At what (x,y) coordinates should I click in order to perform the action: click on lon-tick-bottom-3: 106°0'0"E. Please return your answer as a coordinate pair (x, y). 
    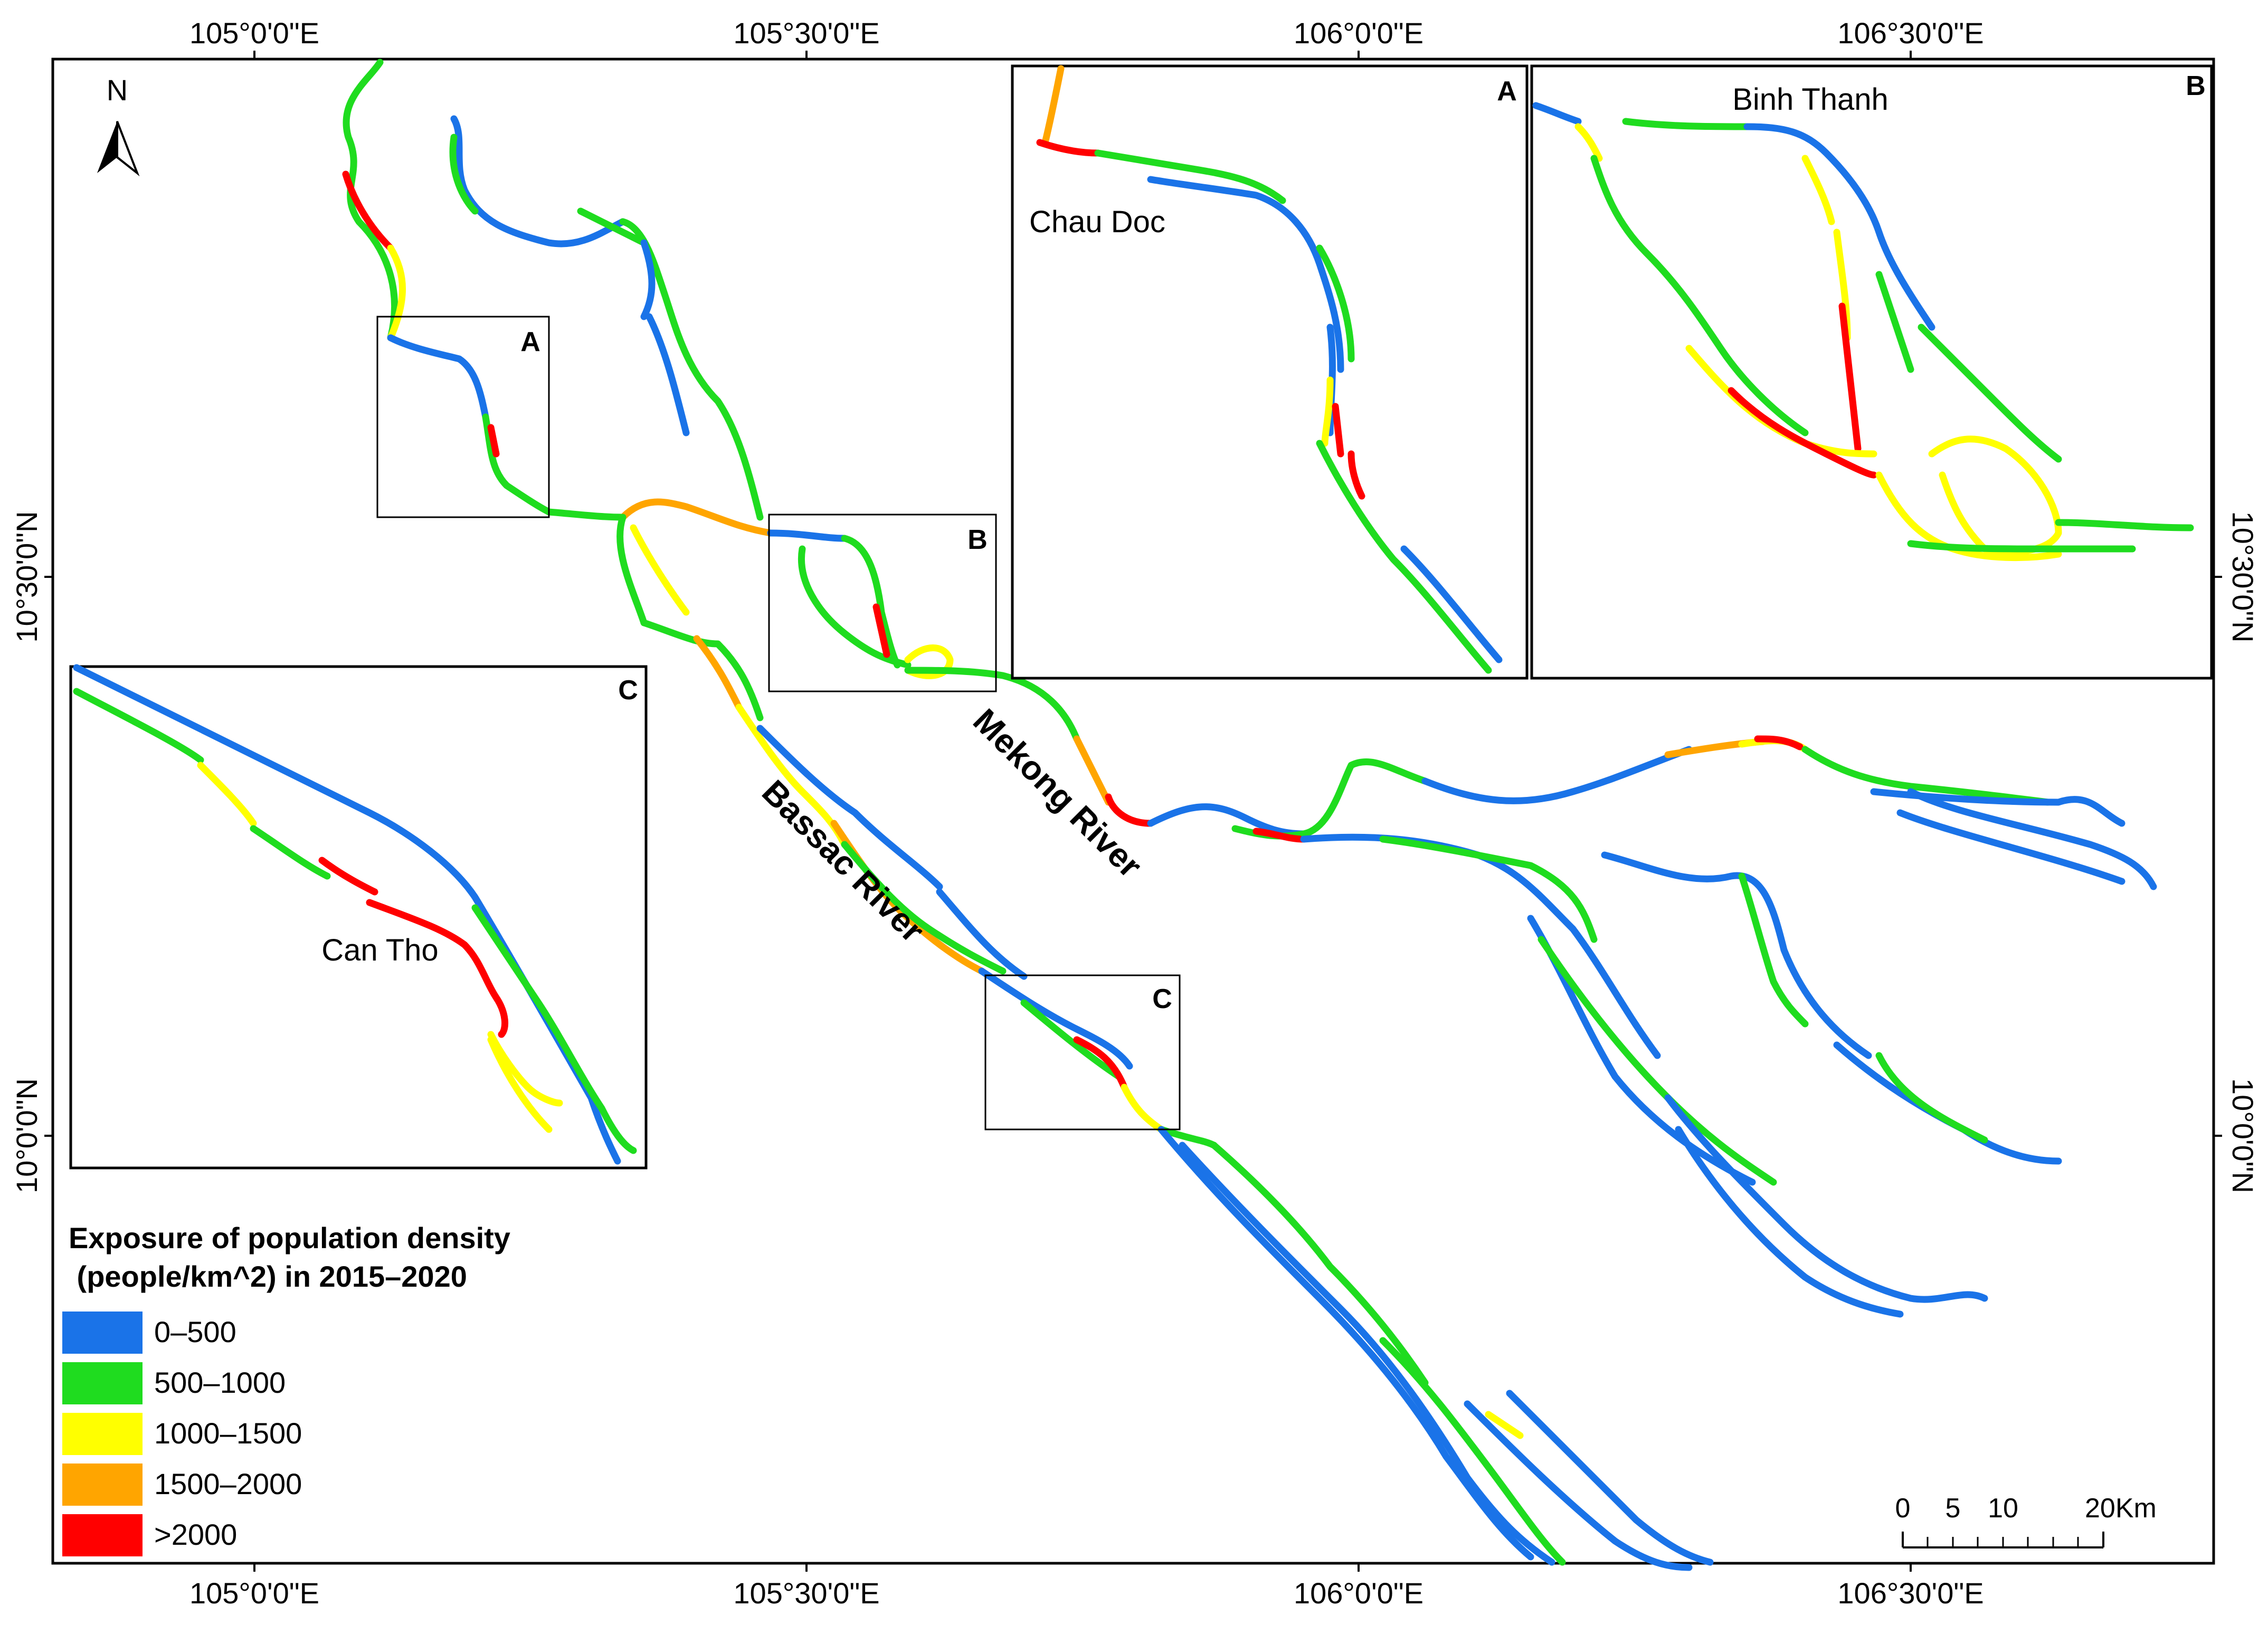
    Looking at the image, I should click on (1359, 1593).